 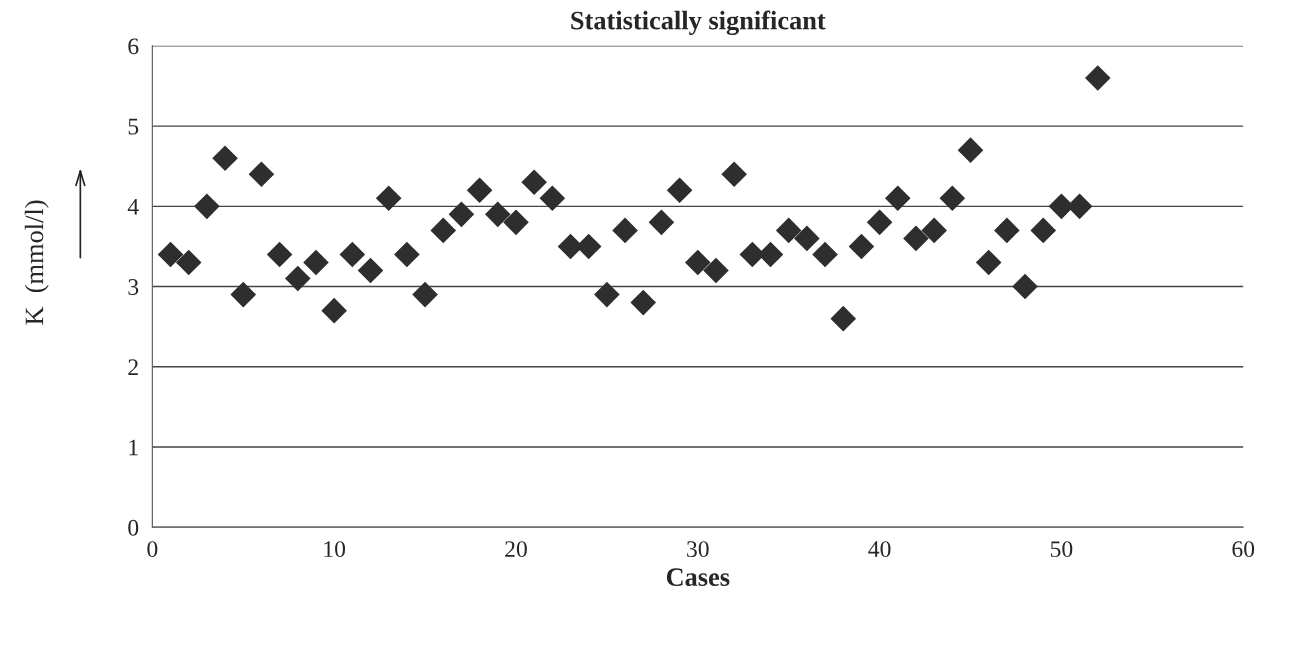 What do you see at coordinates (133, 447) in the screenshot?
I see `y-tick-label: 1` at bounding box center [133, 447].